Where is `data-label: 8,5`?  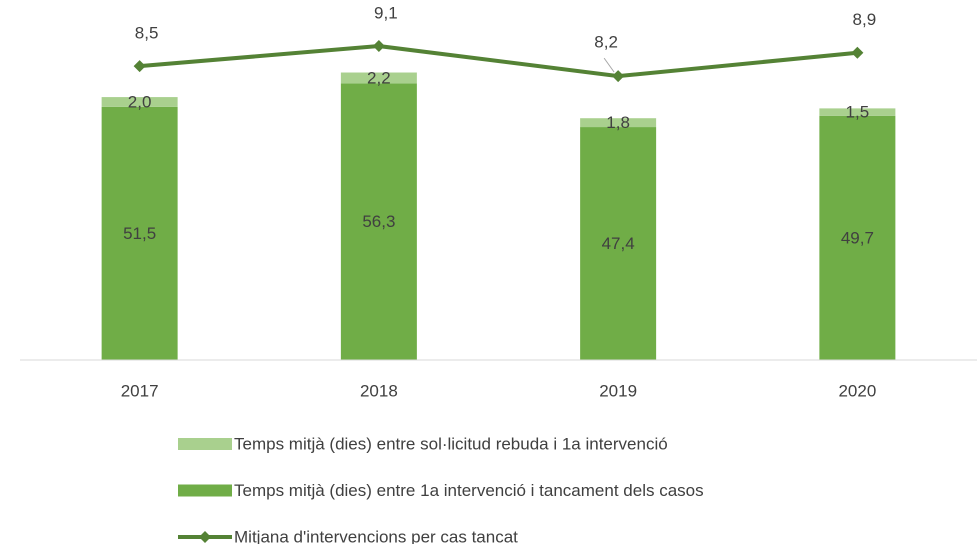 data-label: 8,5 is located at coordinates (147, 33).